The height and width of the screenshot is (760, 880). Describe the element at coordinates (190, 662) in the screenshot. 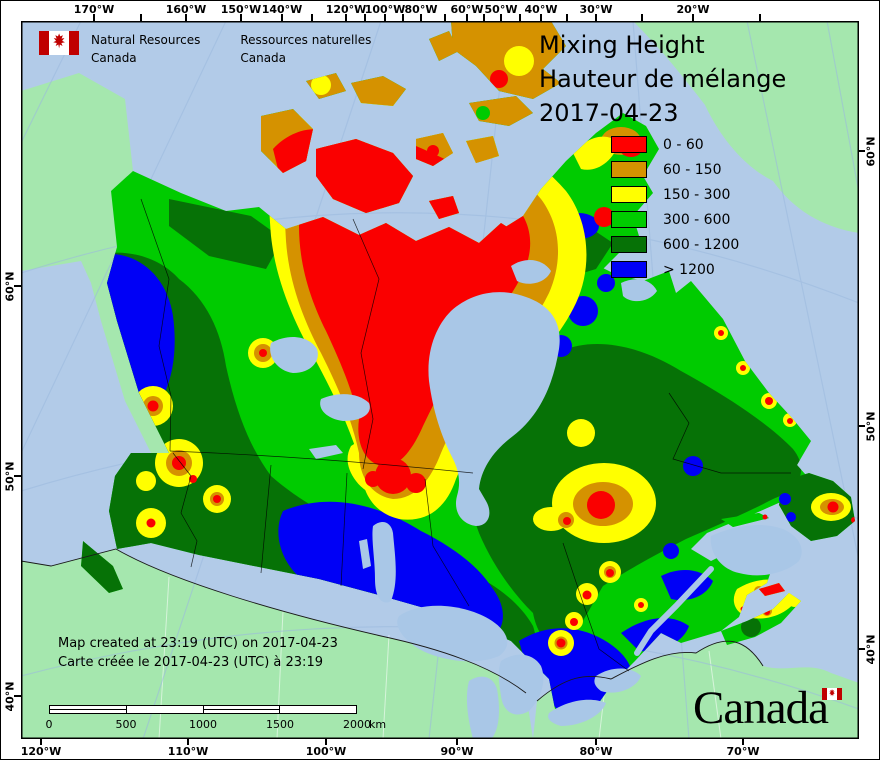

I see `creation-note-fr: Carte créée le 2017-04-23 (UTC) à 23:19` at that location.